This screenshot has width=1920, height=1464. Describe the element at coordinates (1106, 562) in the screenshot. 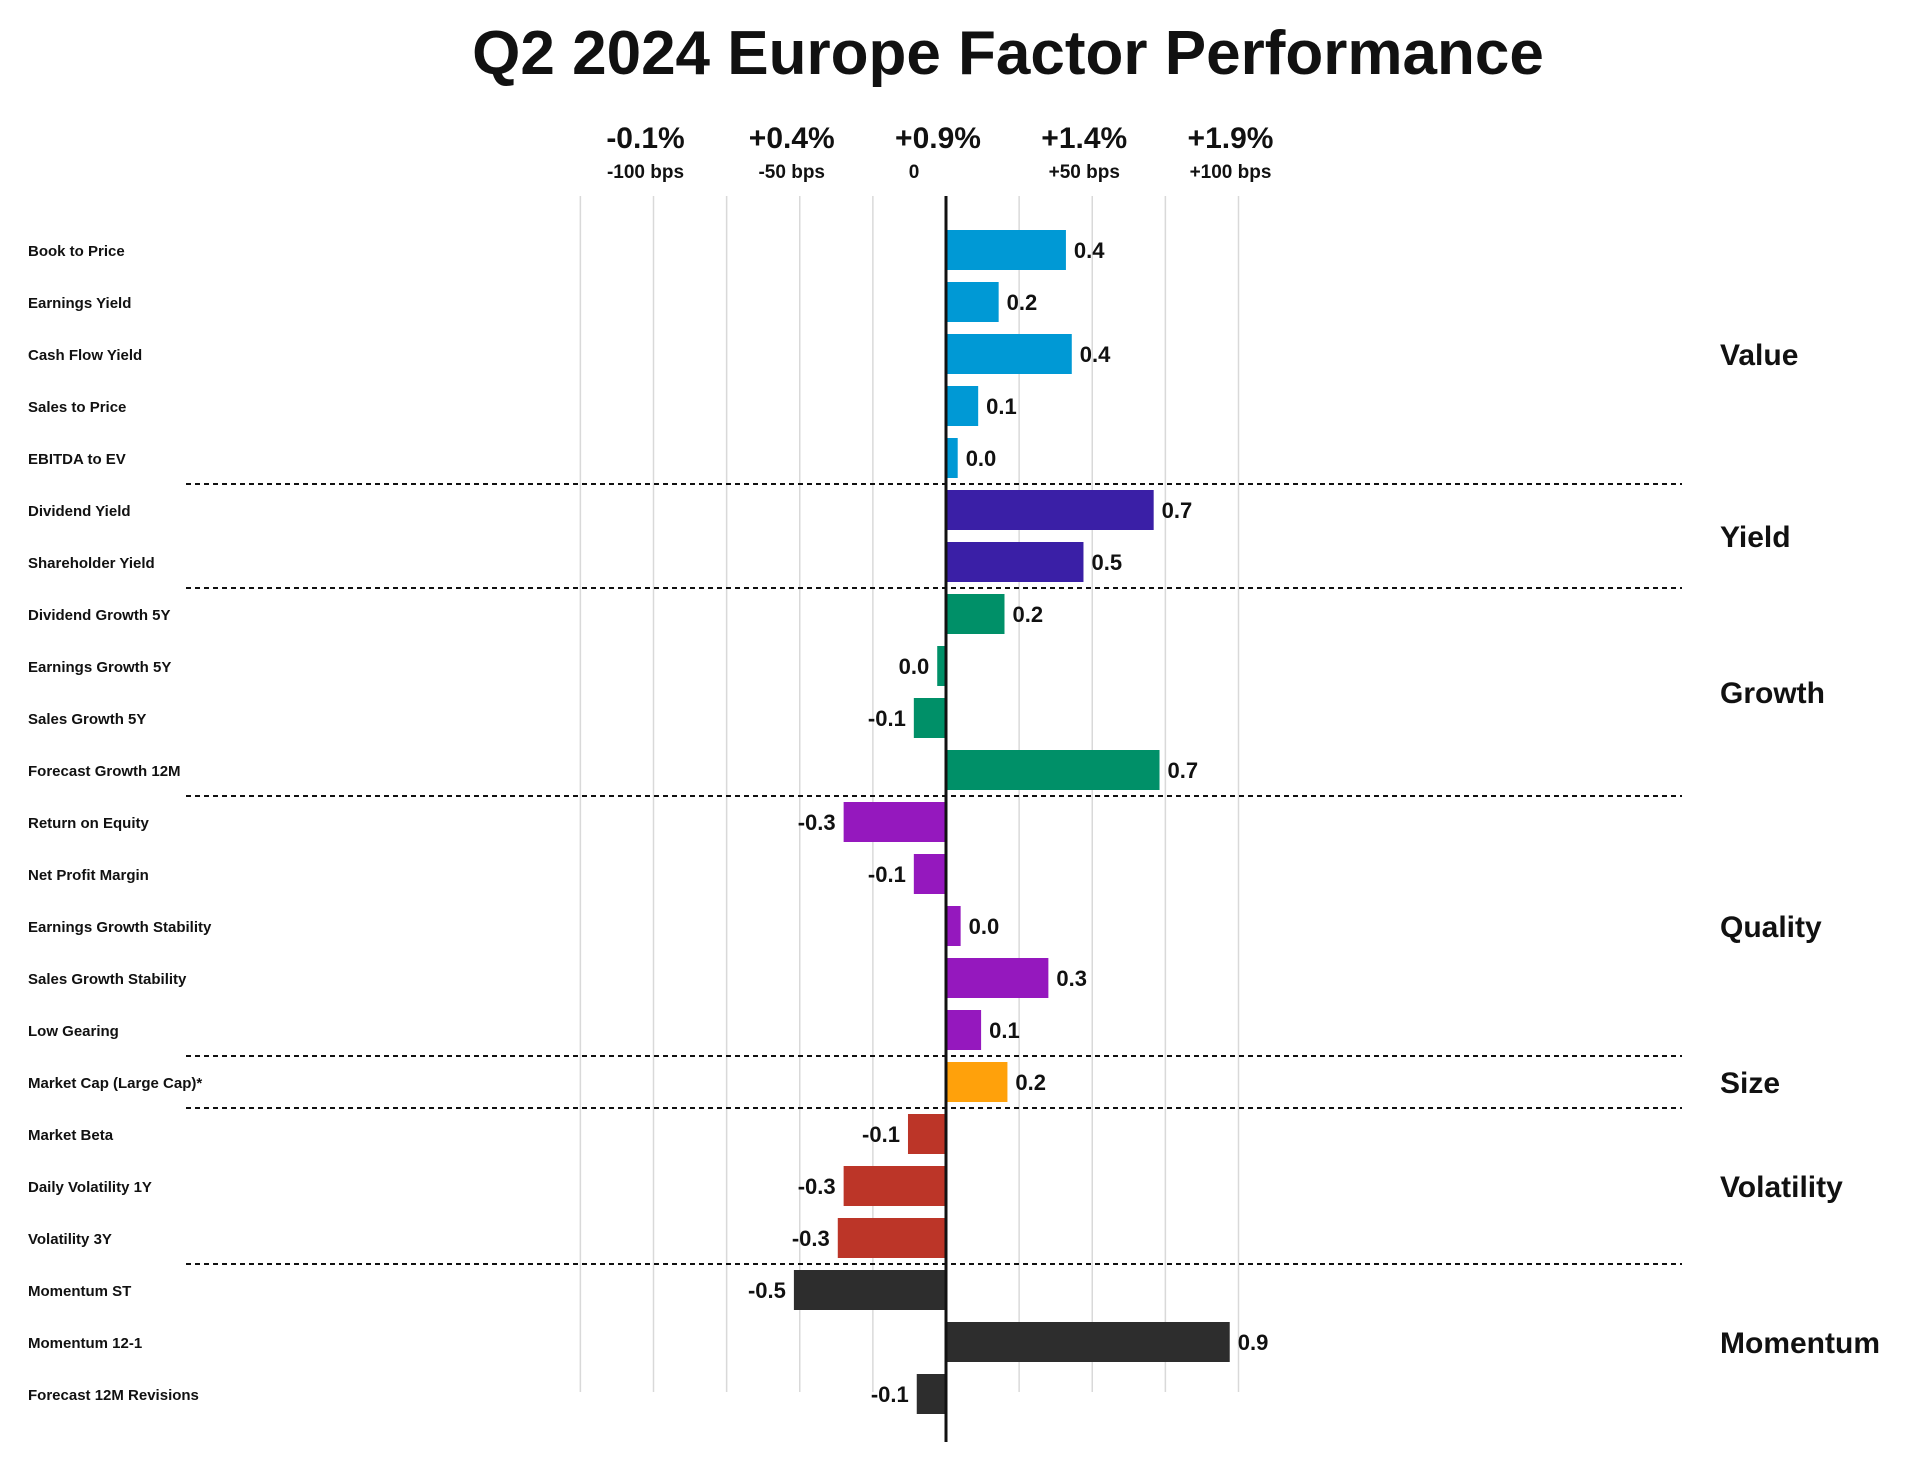

I see `value-label: 0.5` at that location.